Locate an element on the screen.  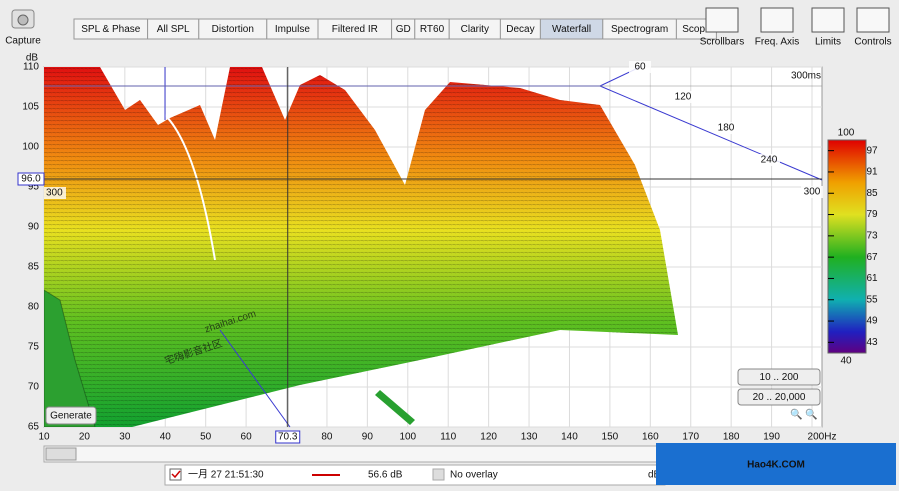
x-tick-label: 60 is located at coordinates (247, 437).